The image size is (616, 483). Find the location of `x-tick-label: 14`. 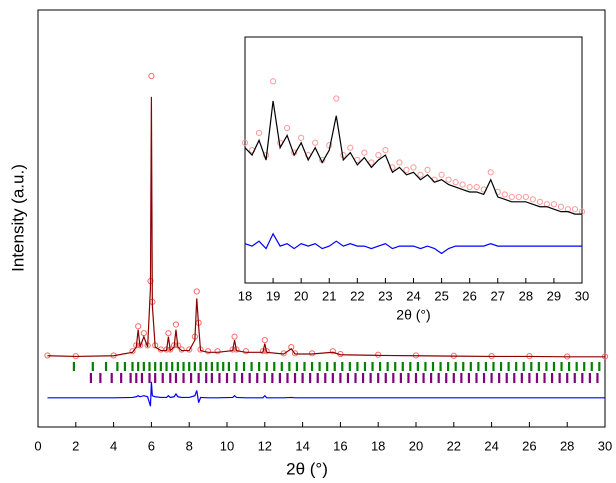

x-tick-label: 14 is located at coordinates (302, 445).